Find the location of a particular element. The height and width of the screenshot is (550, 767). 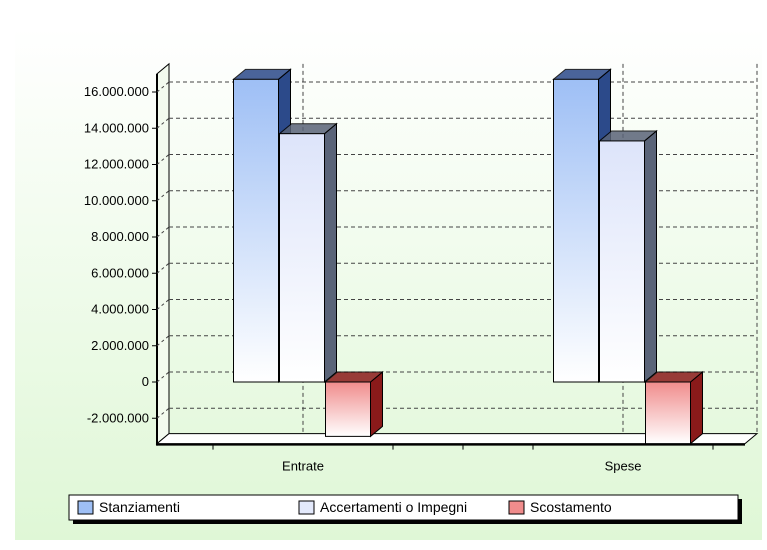

x-tick-label: Entrate is located at coordinates (303, 466).